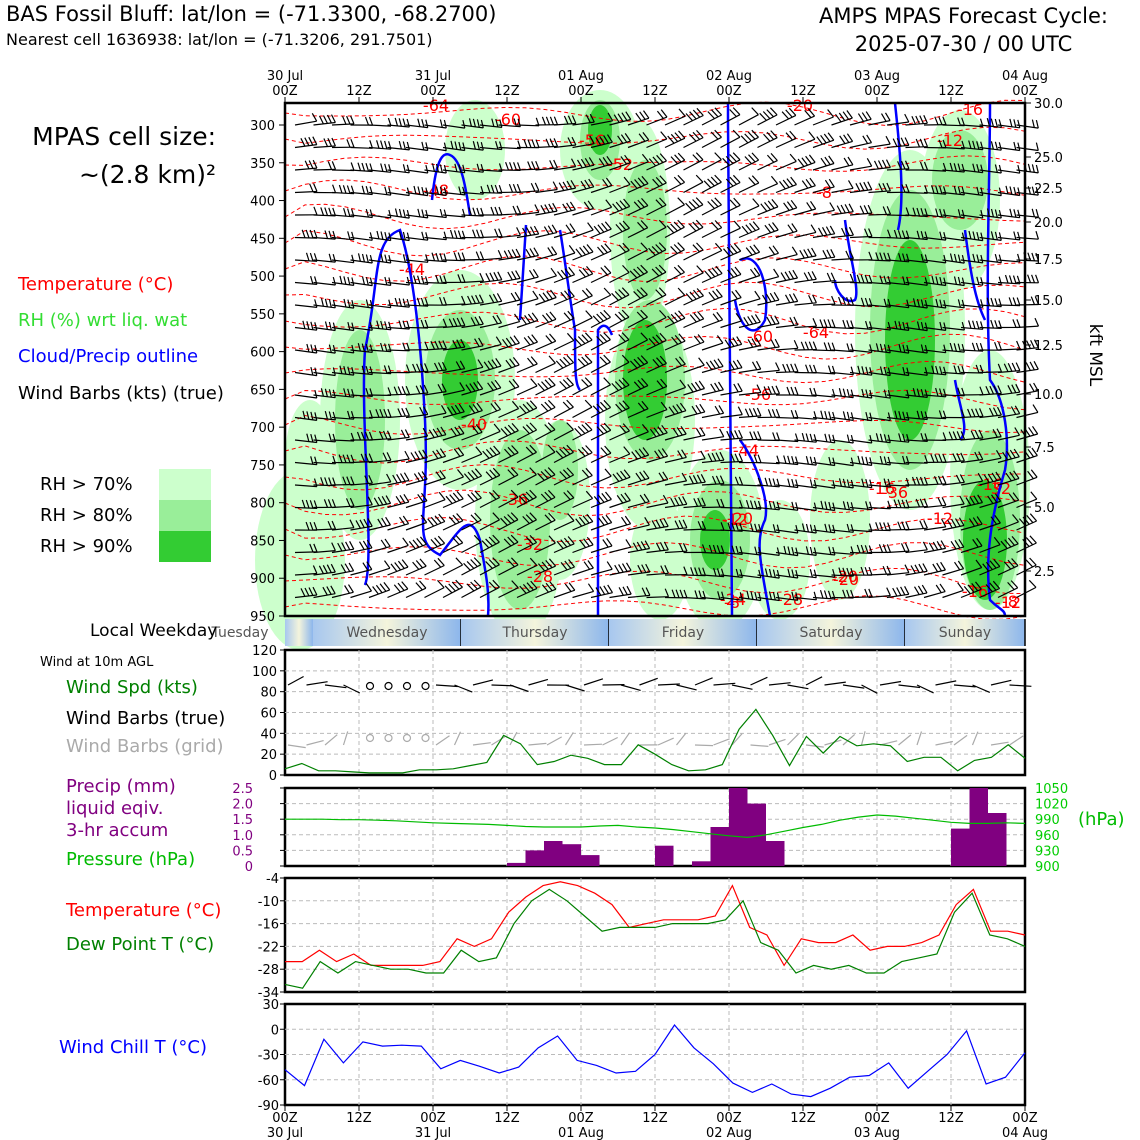 The image size is (1140, 1140). I want to click on wind-ytick-label: 40, so click(268, 734).